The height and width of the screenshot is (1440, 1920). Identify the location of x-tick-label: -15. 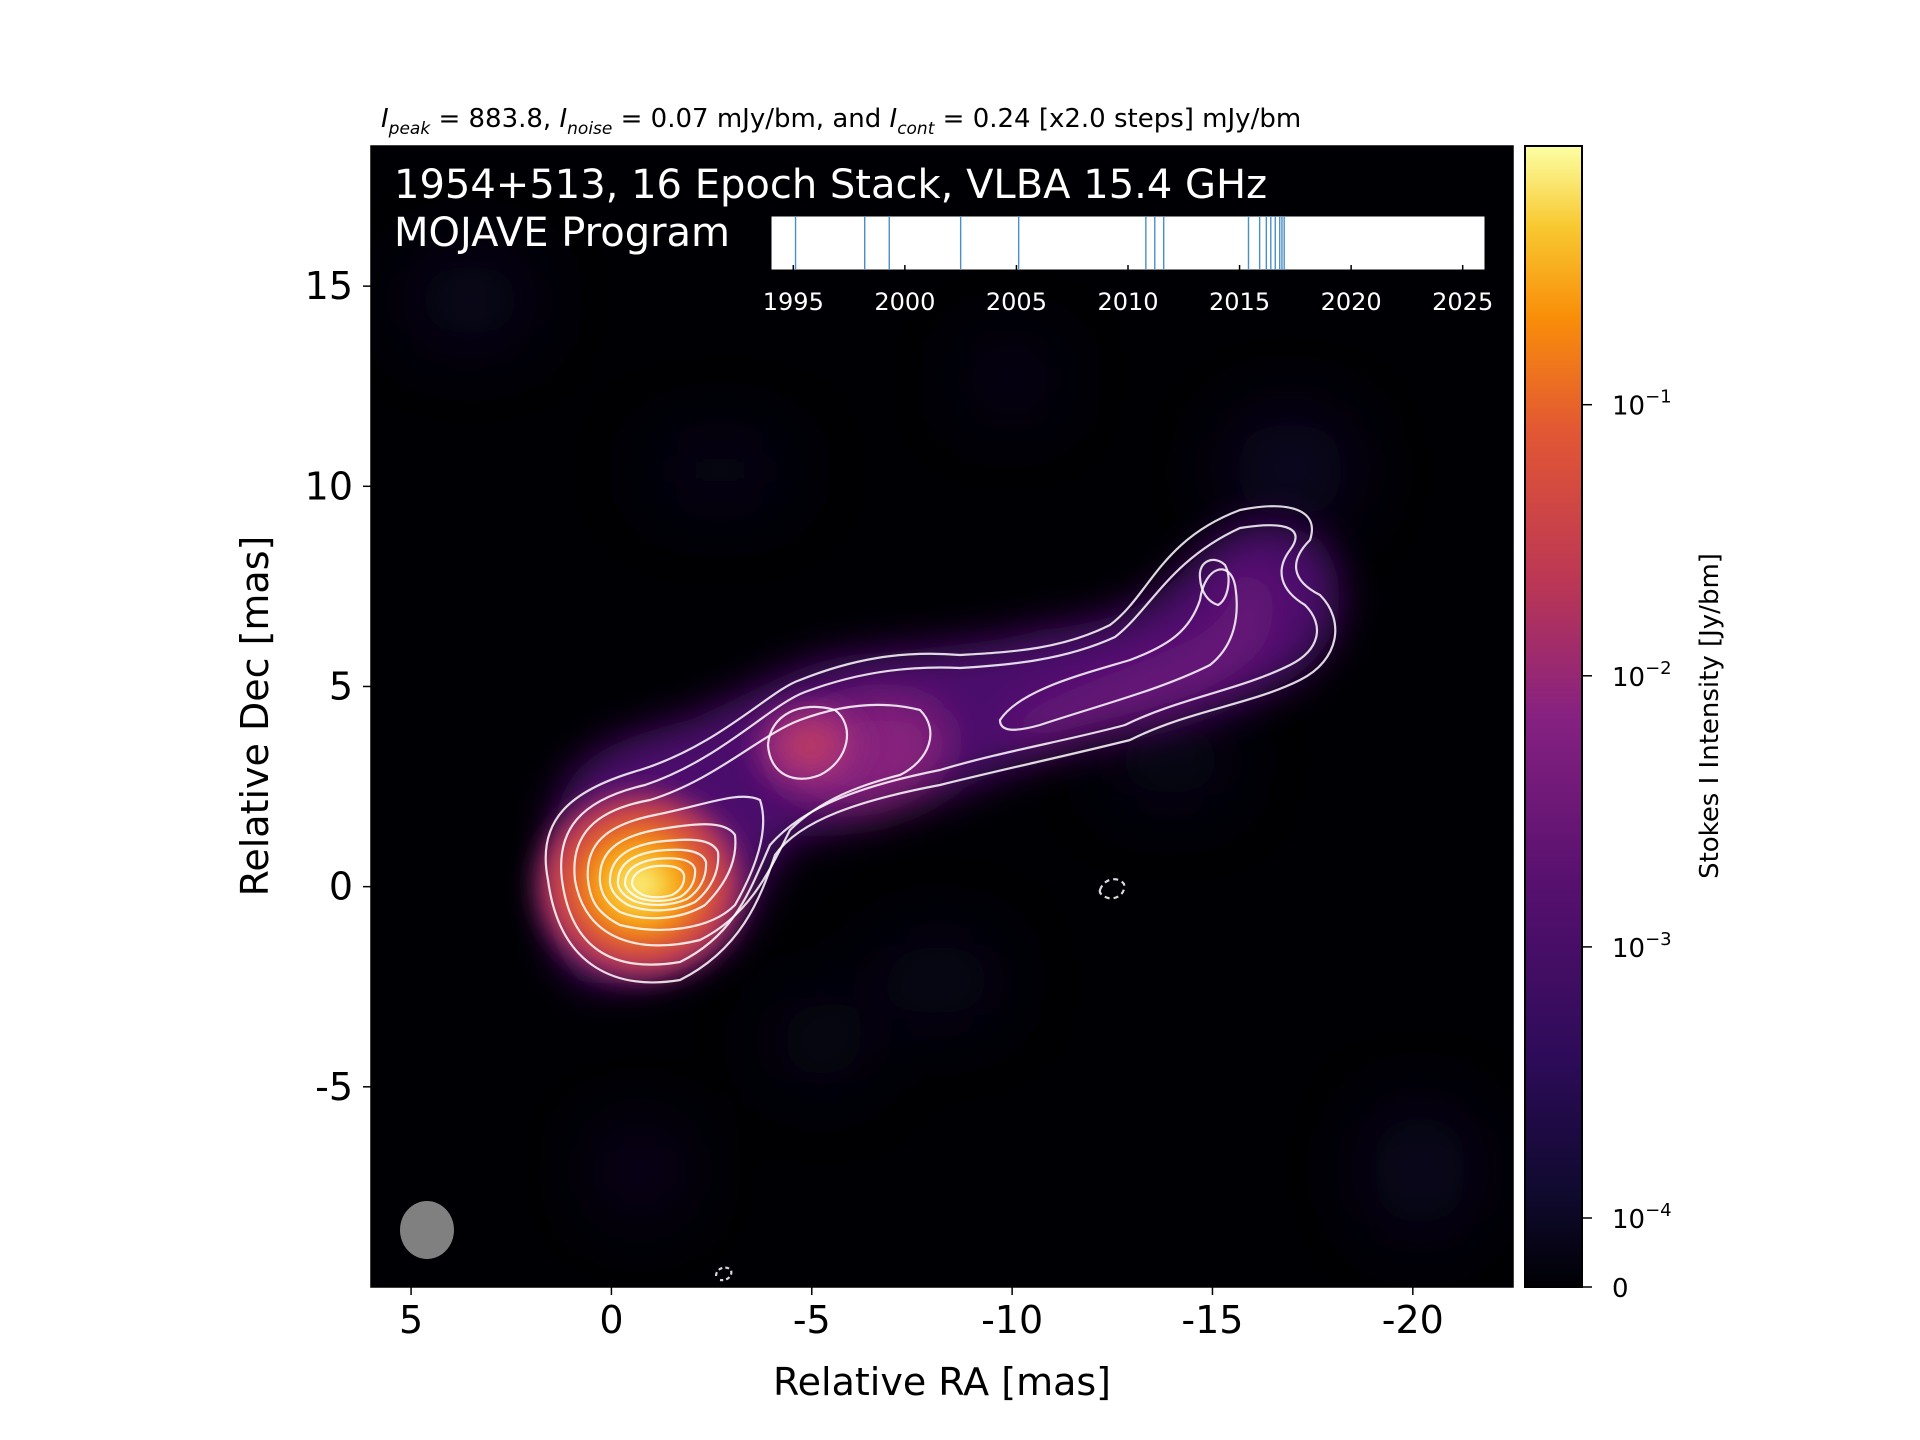
(1212, 1320).